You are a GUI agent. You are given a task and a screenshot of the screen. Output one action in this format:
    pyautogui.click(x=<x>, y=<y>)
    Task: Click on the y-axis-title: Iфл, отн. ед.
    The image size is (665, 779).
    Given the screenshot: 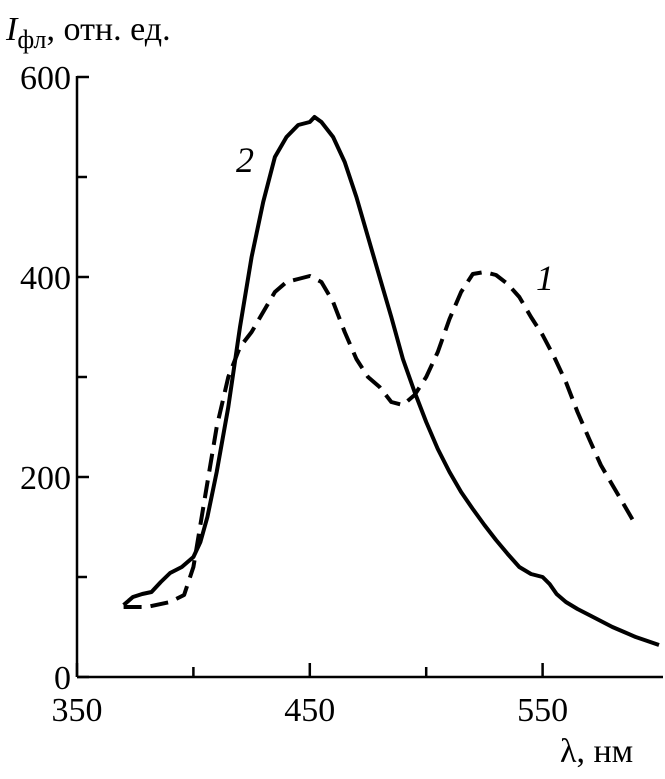 What is the action you would take?
    pyautogui.click(x=88, y=32)
    